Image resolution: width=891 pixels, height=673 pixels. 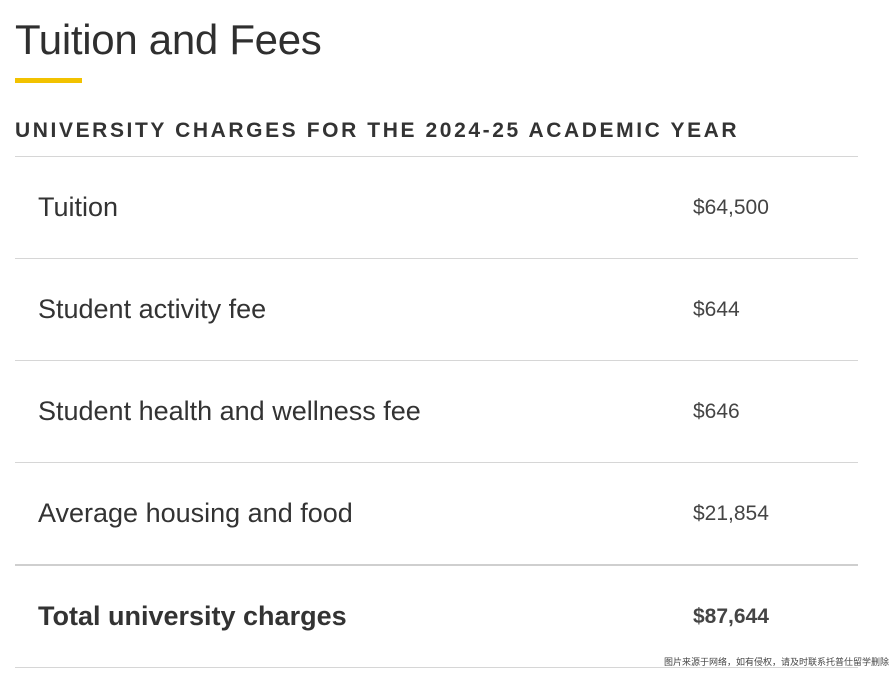 I want to click on charge-amount: $644, so click(x=775, y=309).